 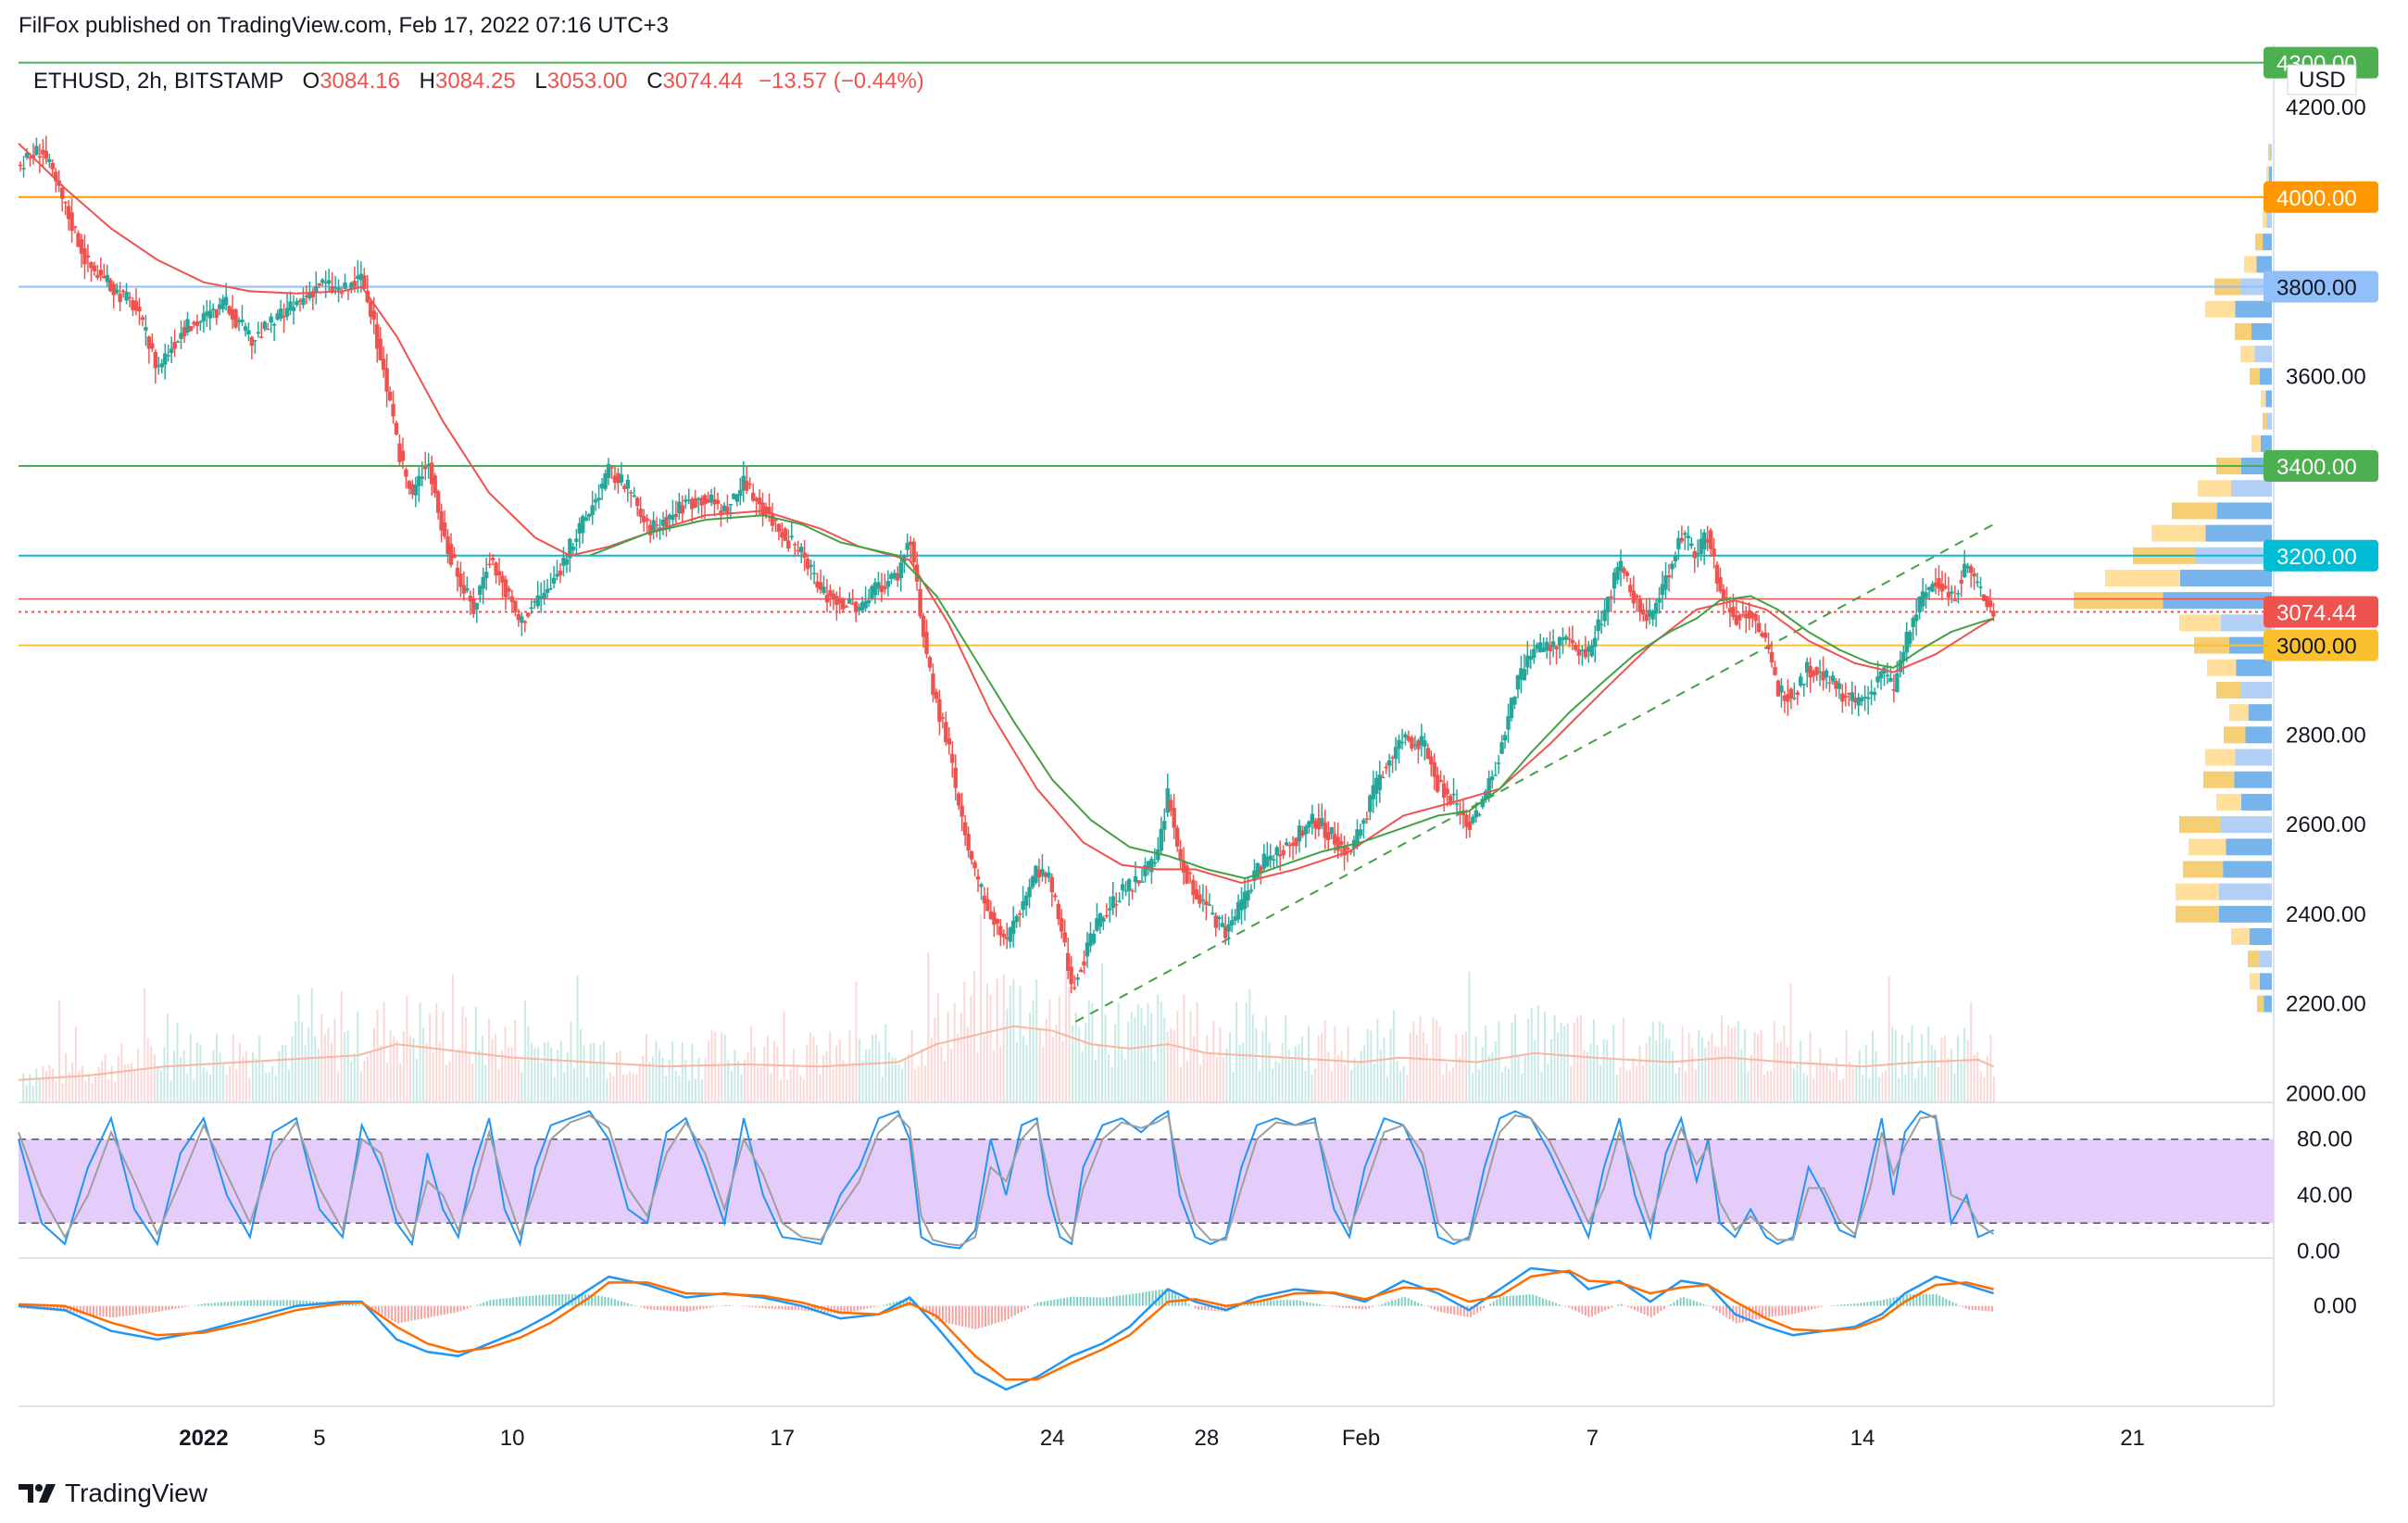 I want to click on macd-line, so click(x=1006, y=1328).